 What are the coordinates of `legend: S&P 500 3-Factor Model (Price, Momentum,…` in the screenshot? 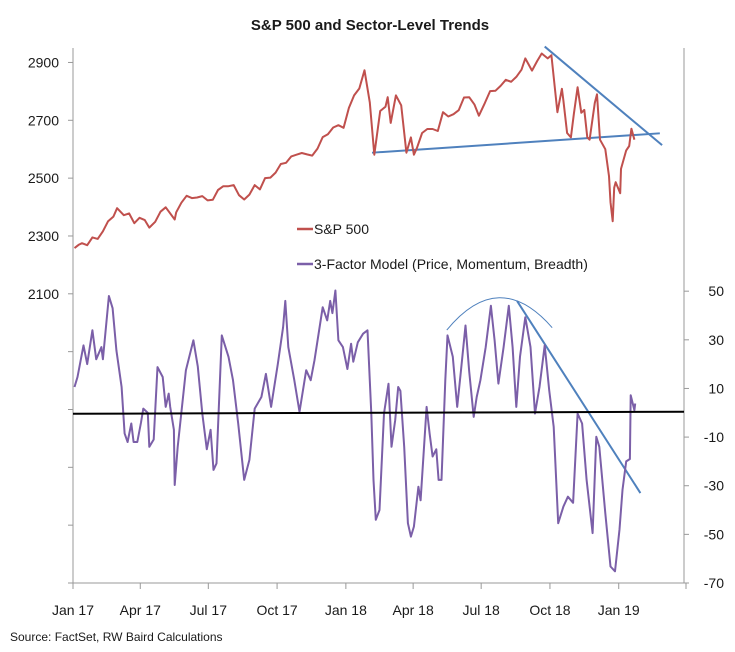 It's located at (442, 246).